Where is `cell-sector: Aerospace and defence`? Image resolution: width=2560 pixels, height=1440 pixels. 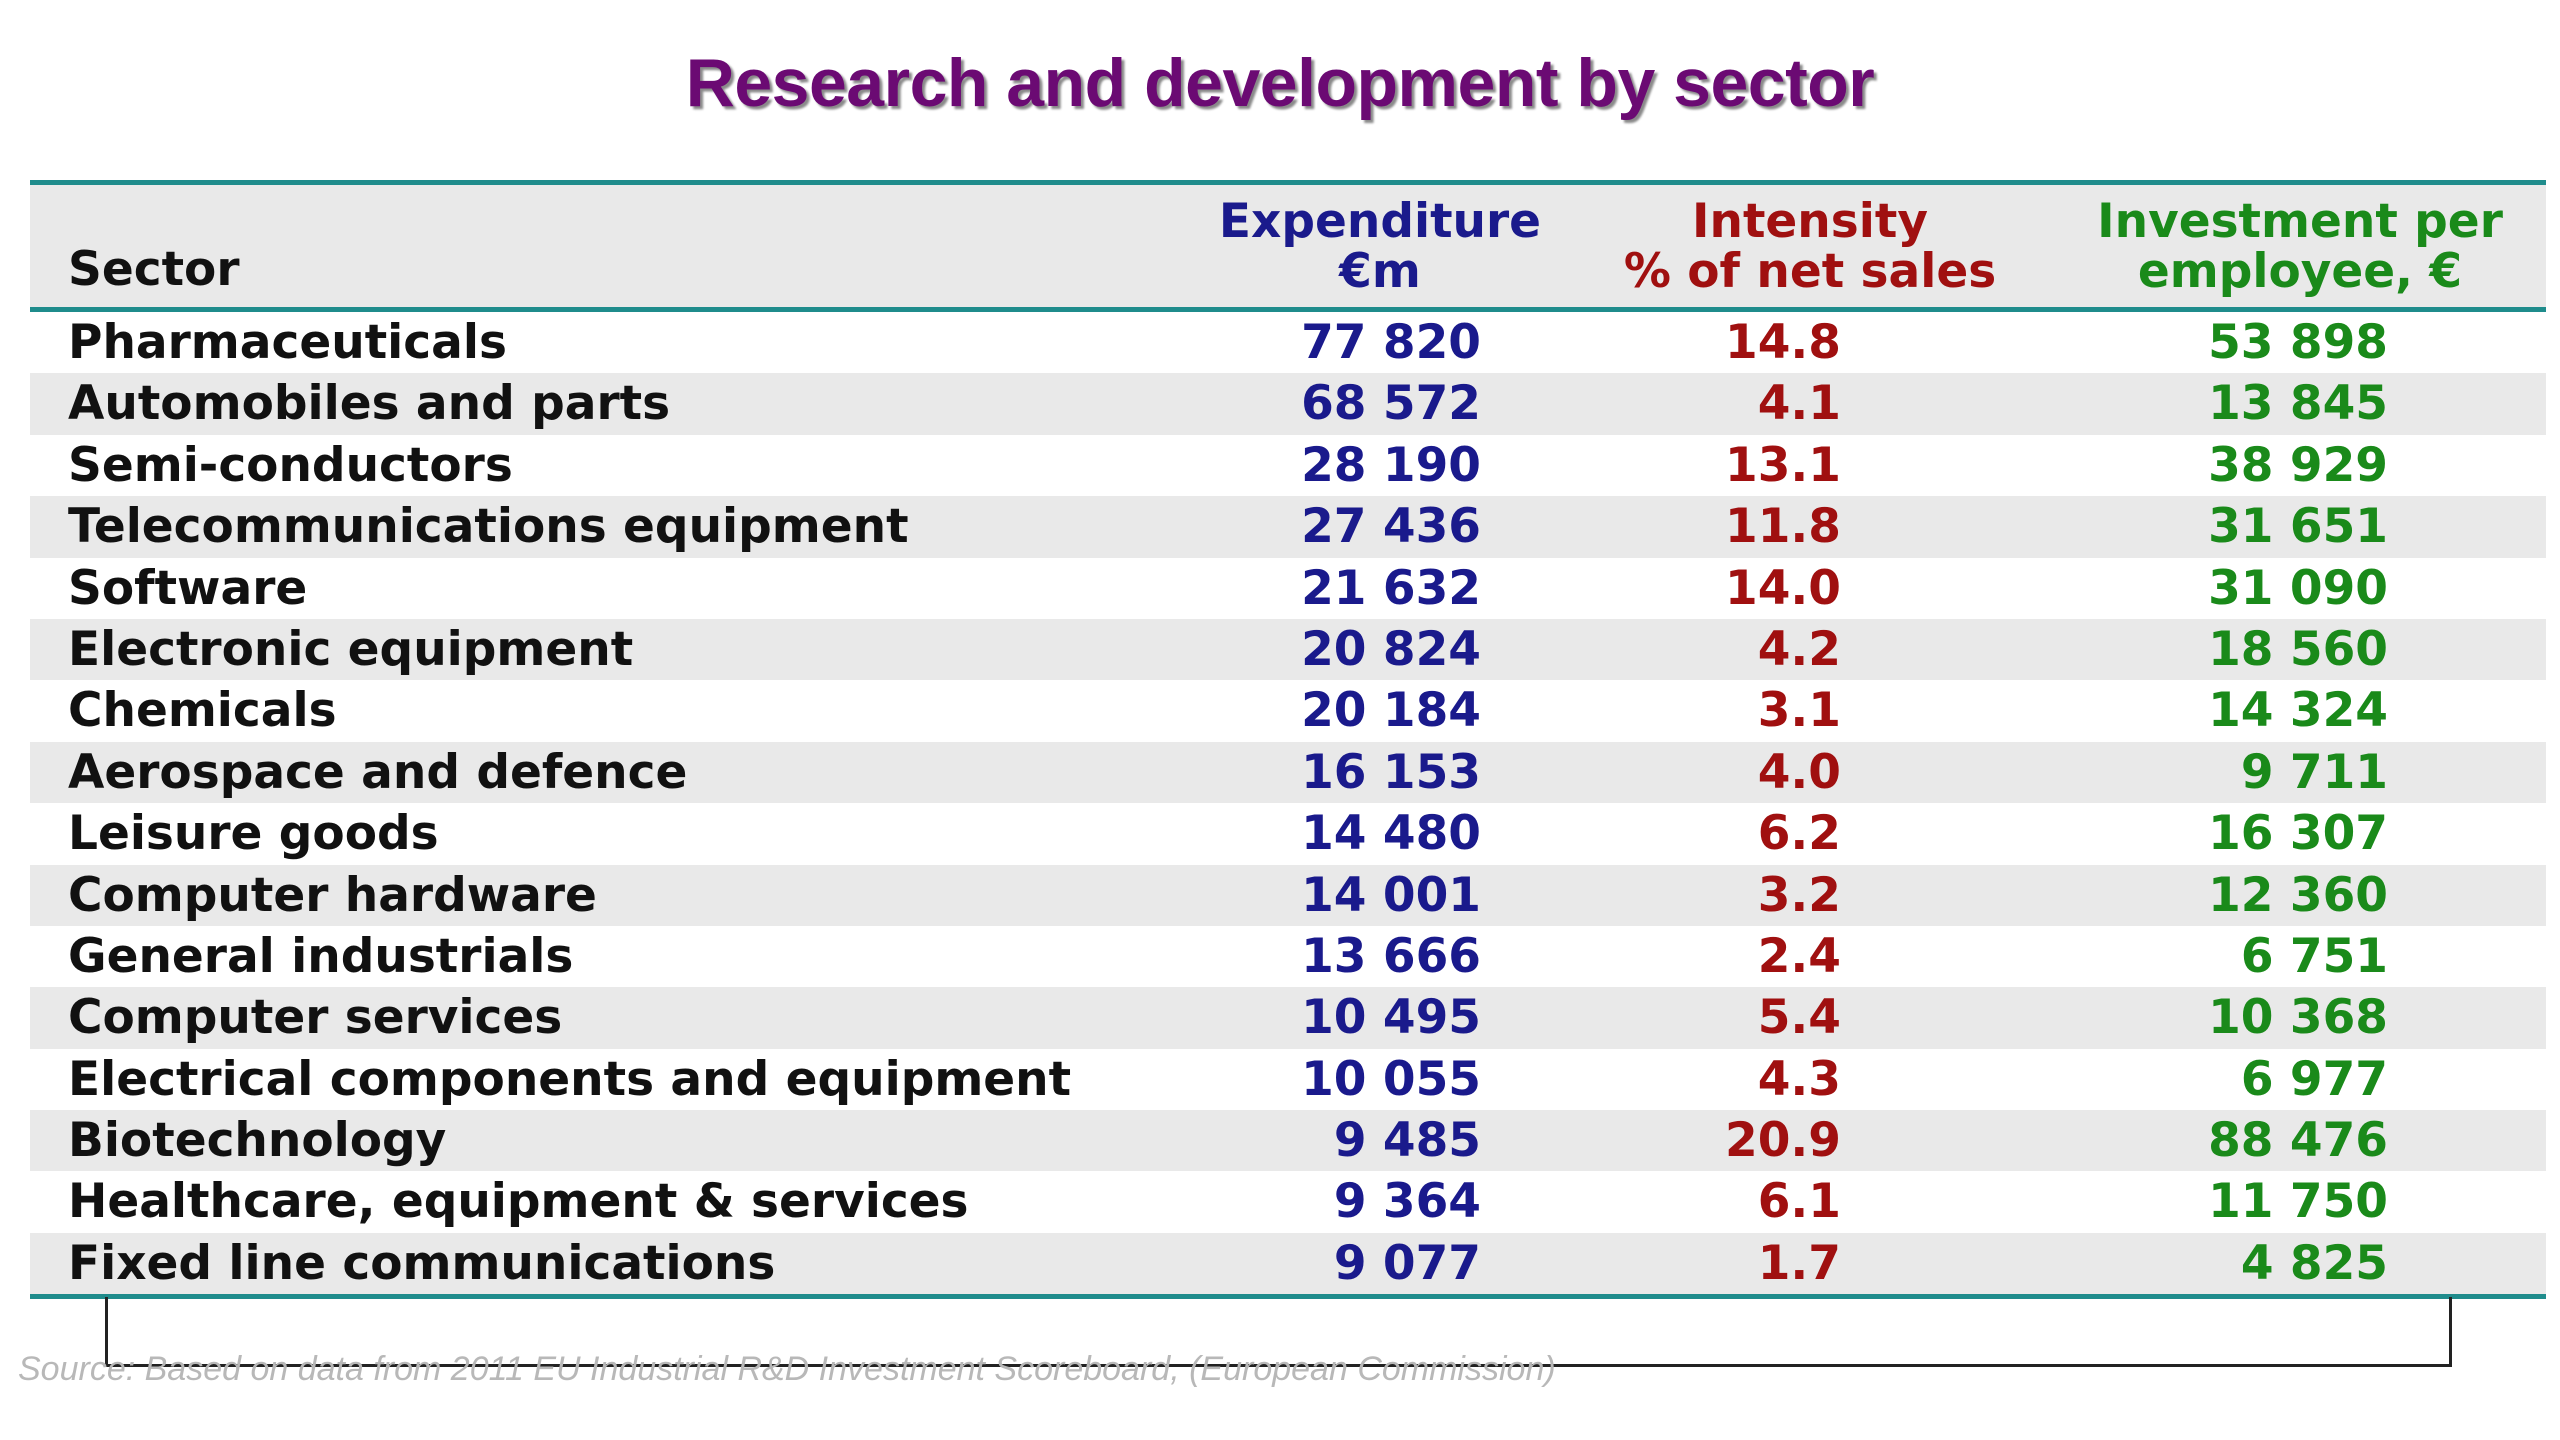
cell-sector: Aerospace and defence is located at coordinates (378, 772).